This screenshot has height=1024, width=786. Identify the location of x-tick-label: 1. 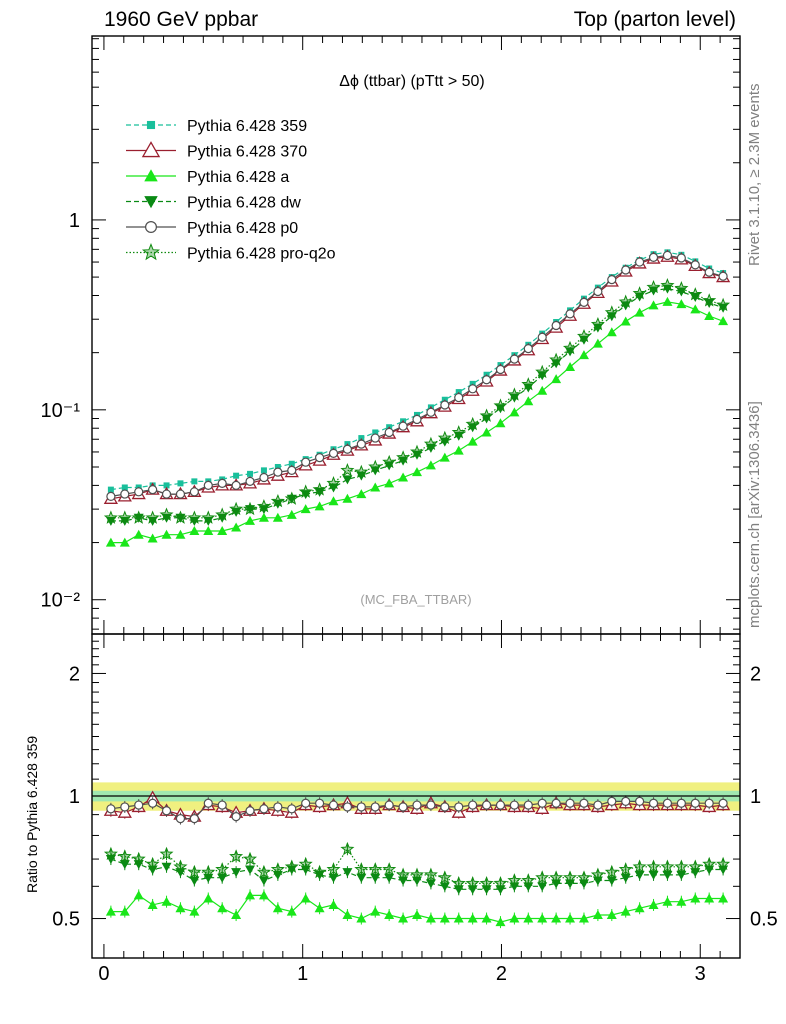
(302, 974).